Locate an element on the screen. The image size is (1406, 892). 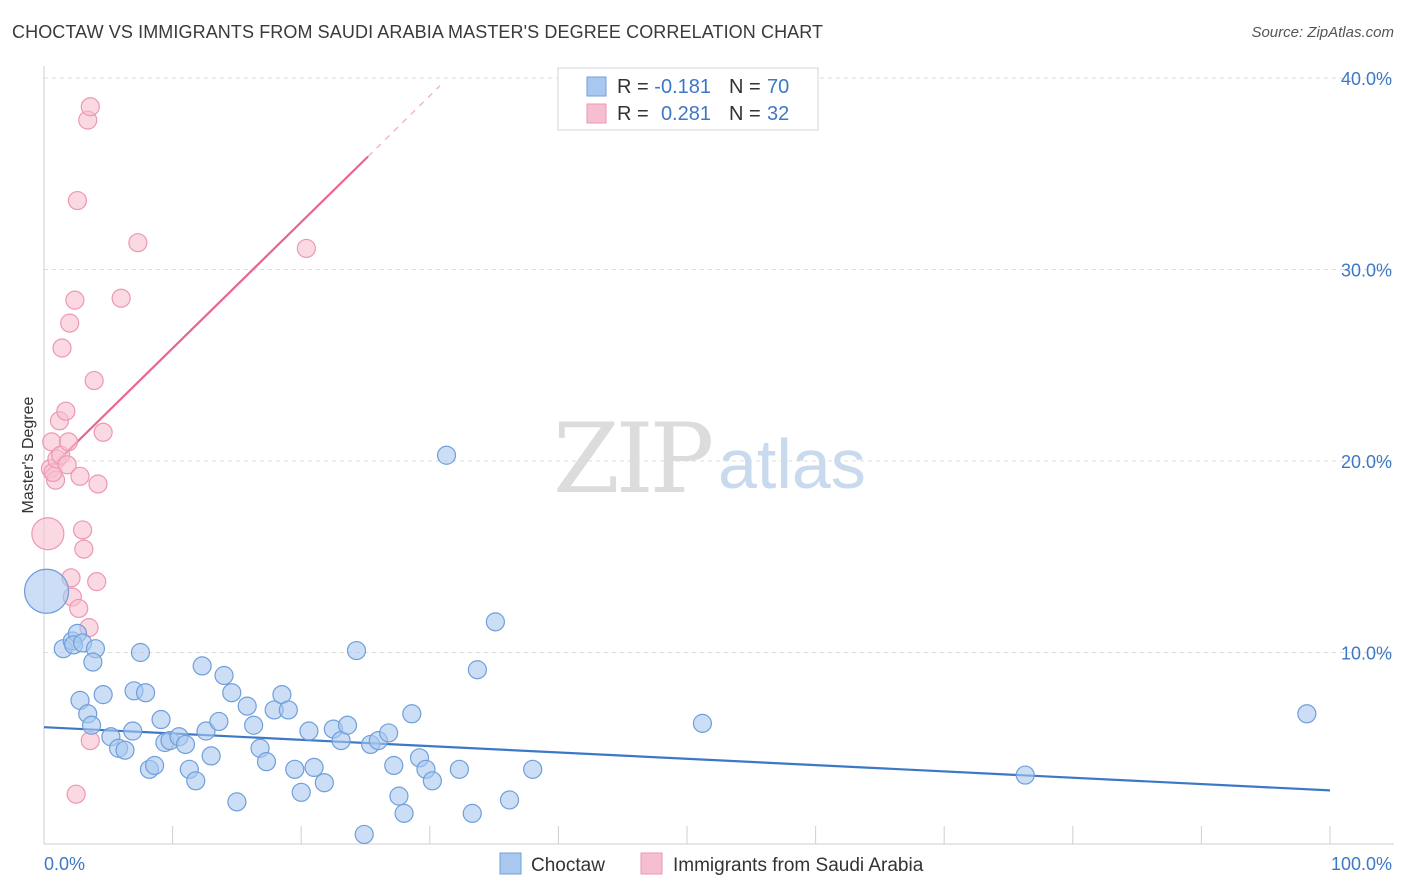
bottom-legend-swatch-choctaw is located at coordinates (510, 863).